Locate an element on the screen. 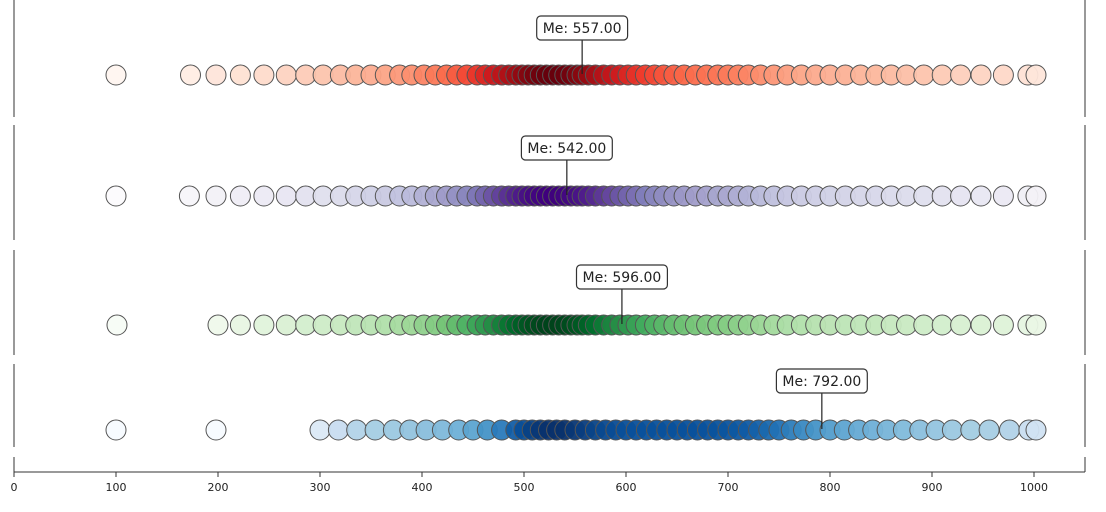  x-tick-label: 700 is located at coordinates (728, 487).